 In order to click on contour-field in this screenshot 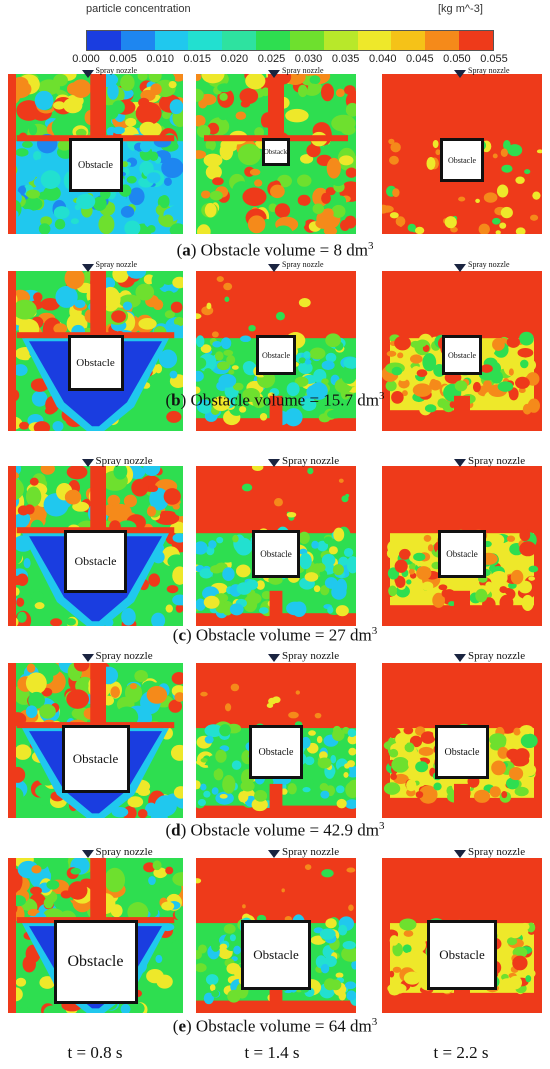, I will do `click(95, 351)`.